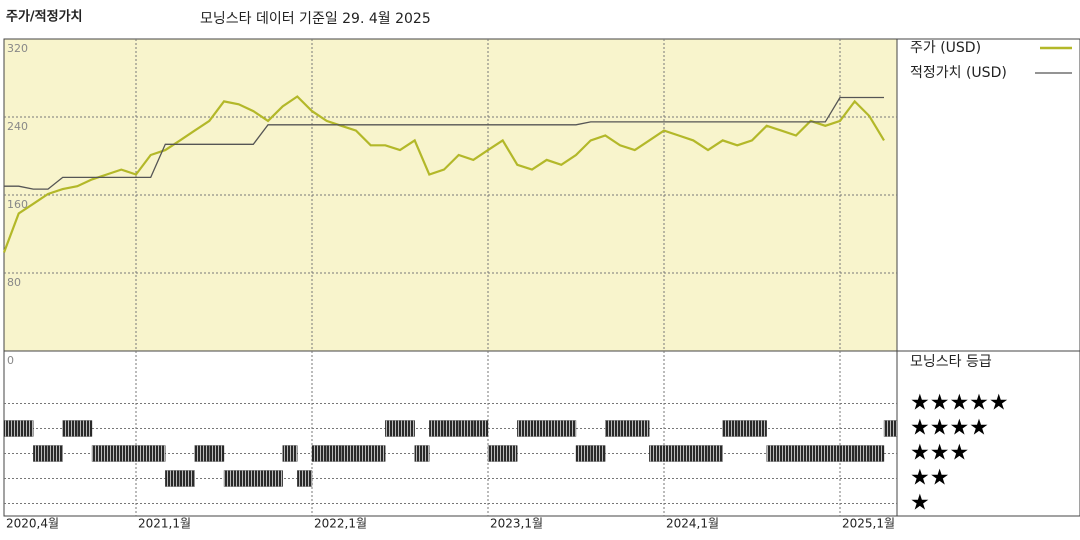 The width and height of the screenshot is (1080, 540). What do you see at coordinates (945, 48) in the screenshot?
I see `legend-label: 주가 (USD)` at bounding box center [945, 48].